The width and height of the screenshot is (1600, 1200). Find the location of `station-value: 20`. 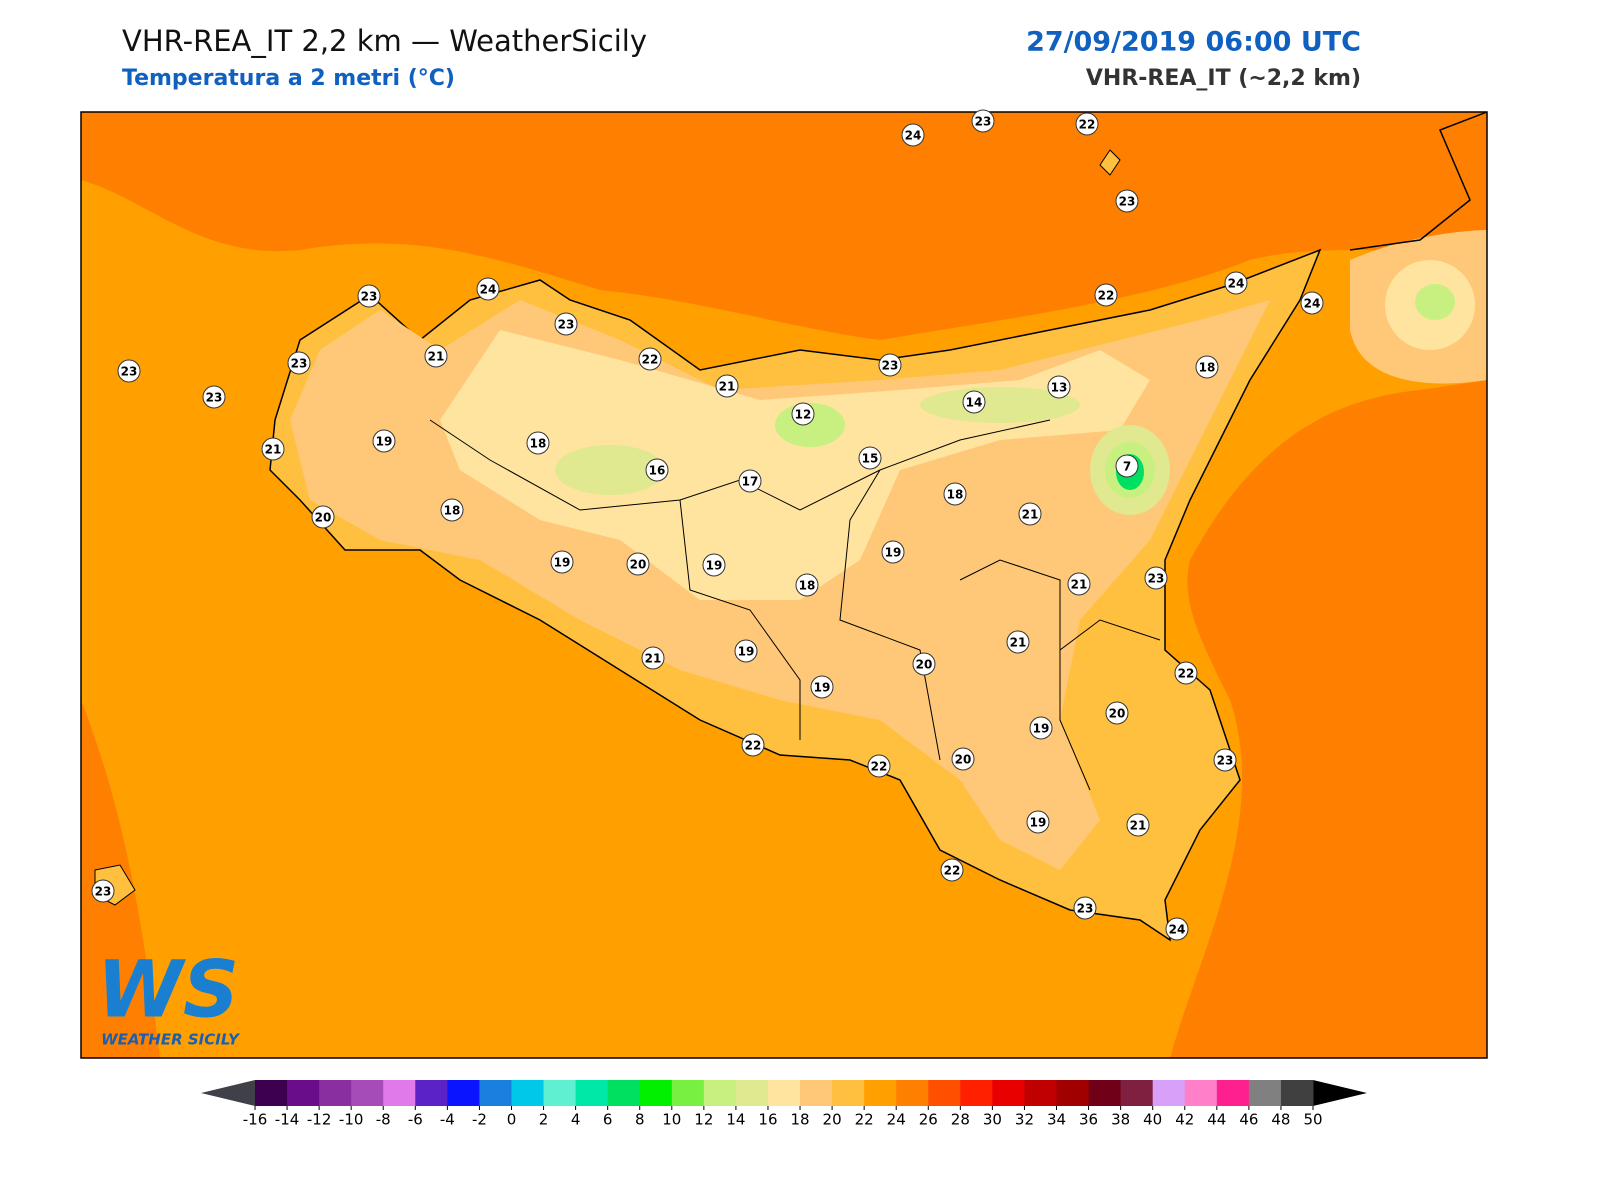

station-value: 20 is located at coordinates (638, 565).